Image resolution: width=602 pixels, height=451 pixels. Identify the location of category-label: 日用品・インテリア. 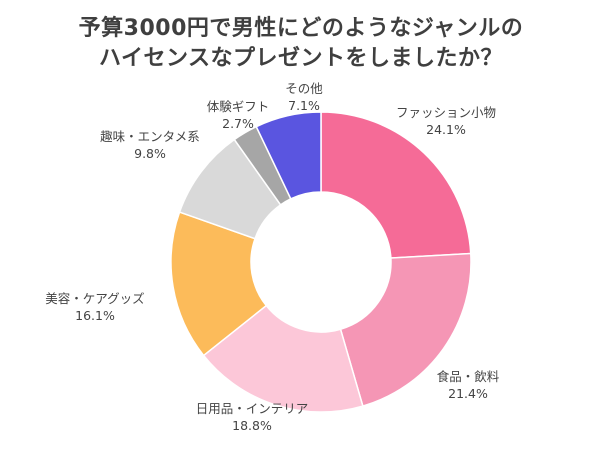
(252, 408).